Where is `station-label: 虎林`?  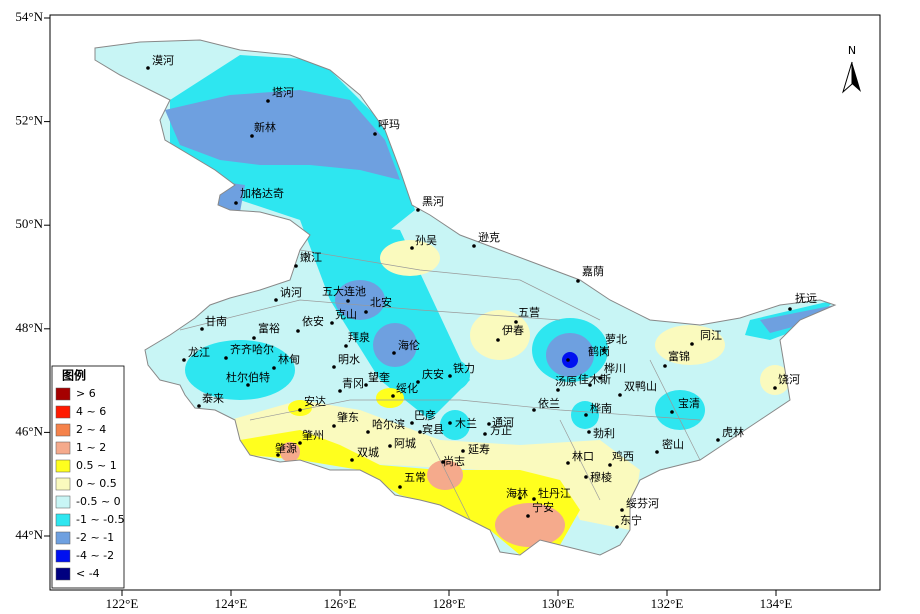
station-label: 虎林 is located at coordinates (733, 432).